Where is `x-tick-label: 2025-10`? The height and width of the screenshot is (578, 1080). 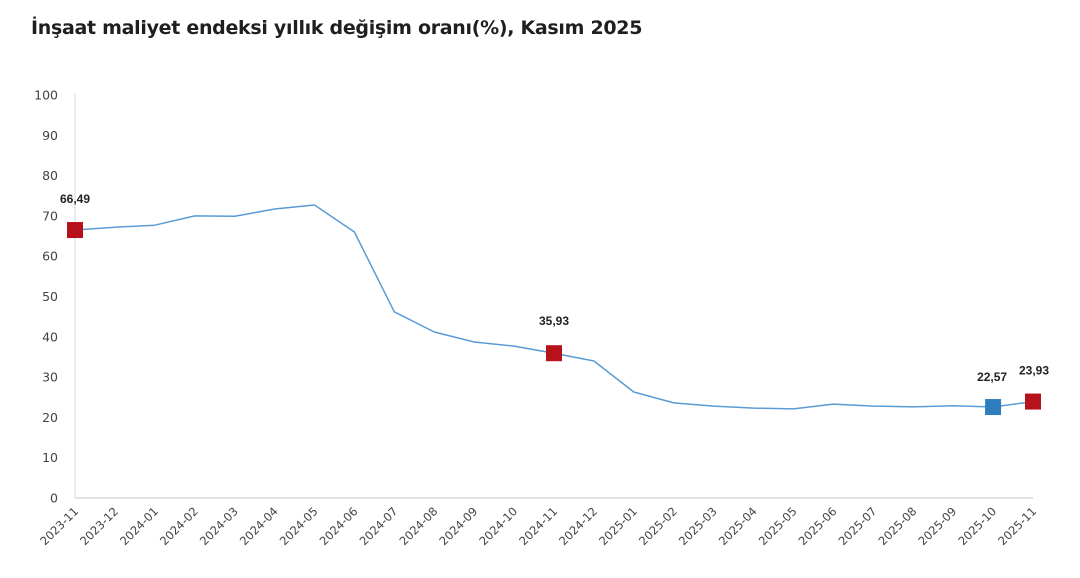 x-tick-label: 2025-10 is located at coordinates (977, 526).